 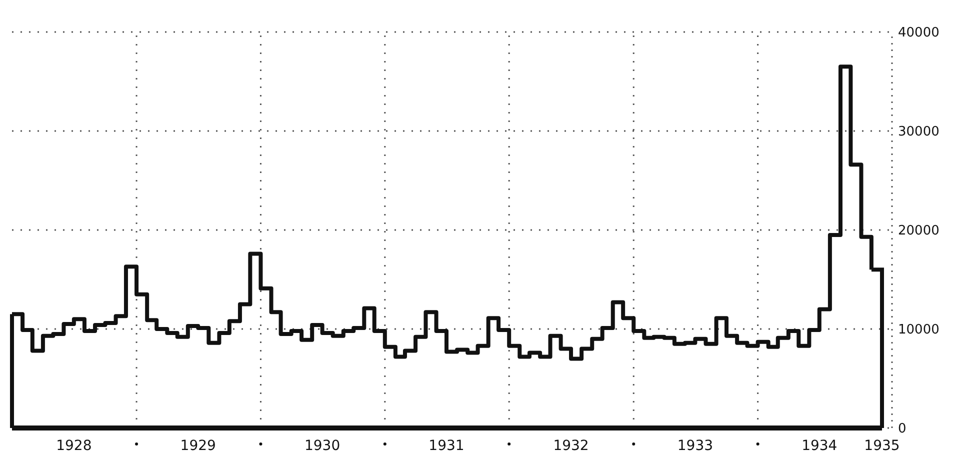 I want to click on x-tick-label: 1928, so click(x=74, y=446).